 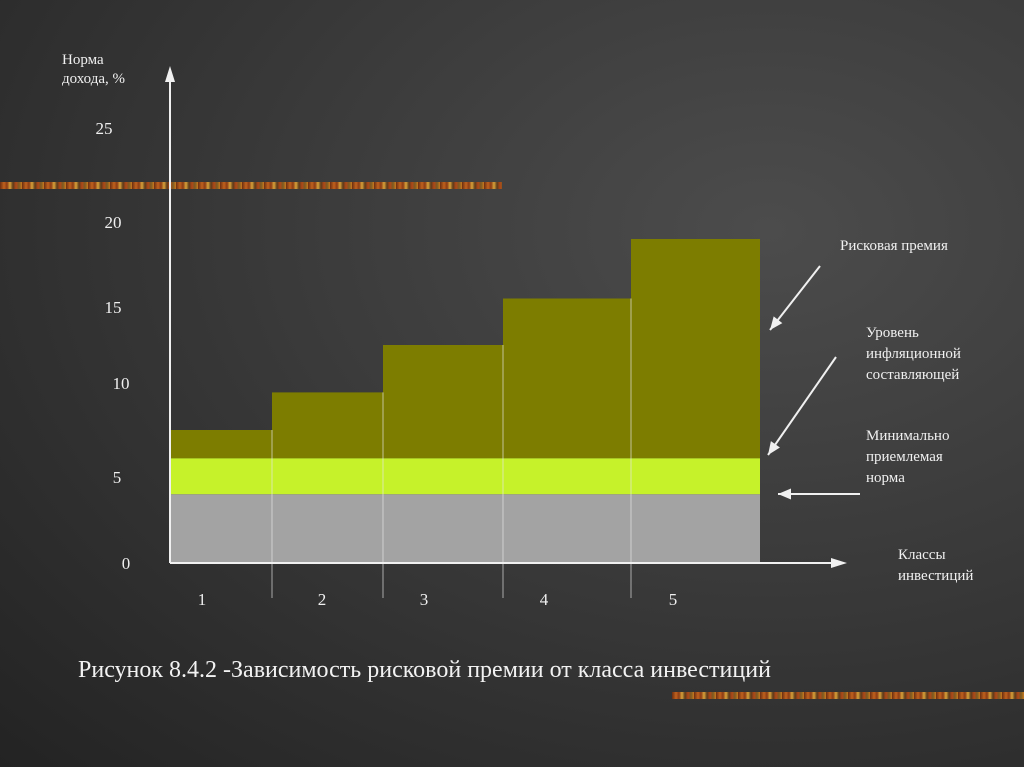 I want to click on annotation-risk-premium: Рисковая премия, so click(x=894, y=246).